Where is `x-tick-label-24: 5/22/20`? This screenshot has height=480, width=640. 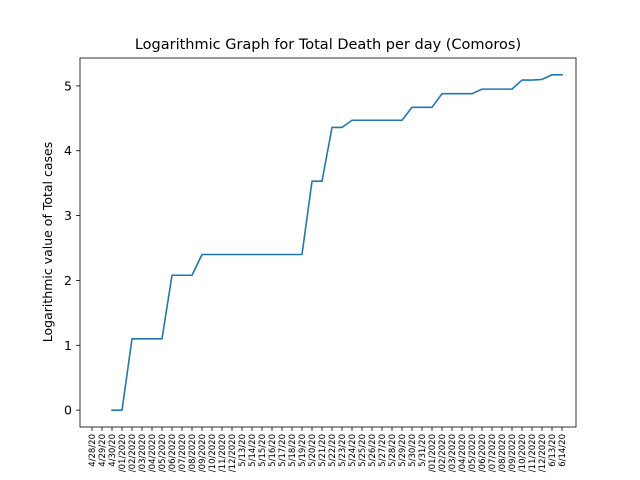
x-tick-label-24: 5/22/20 is located at coordinates (333, 450).